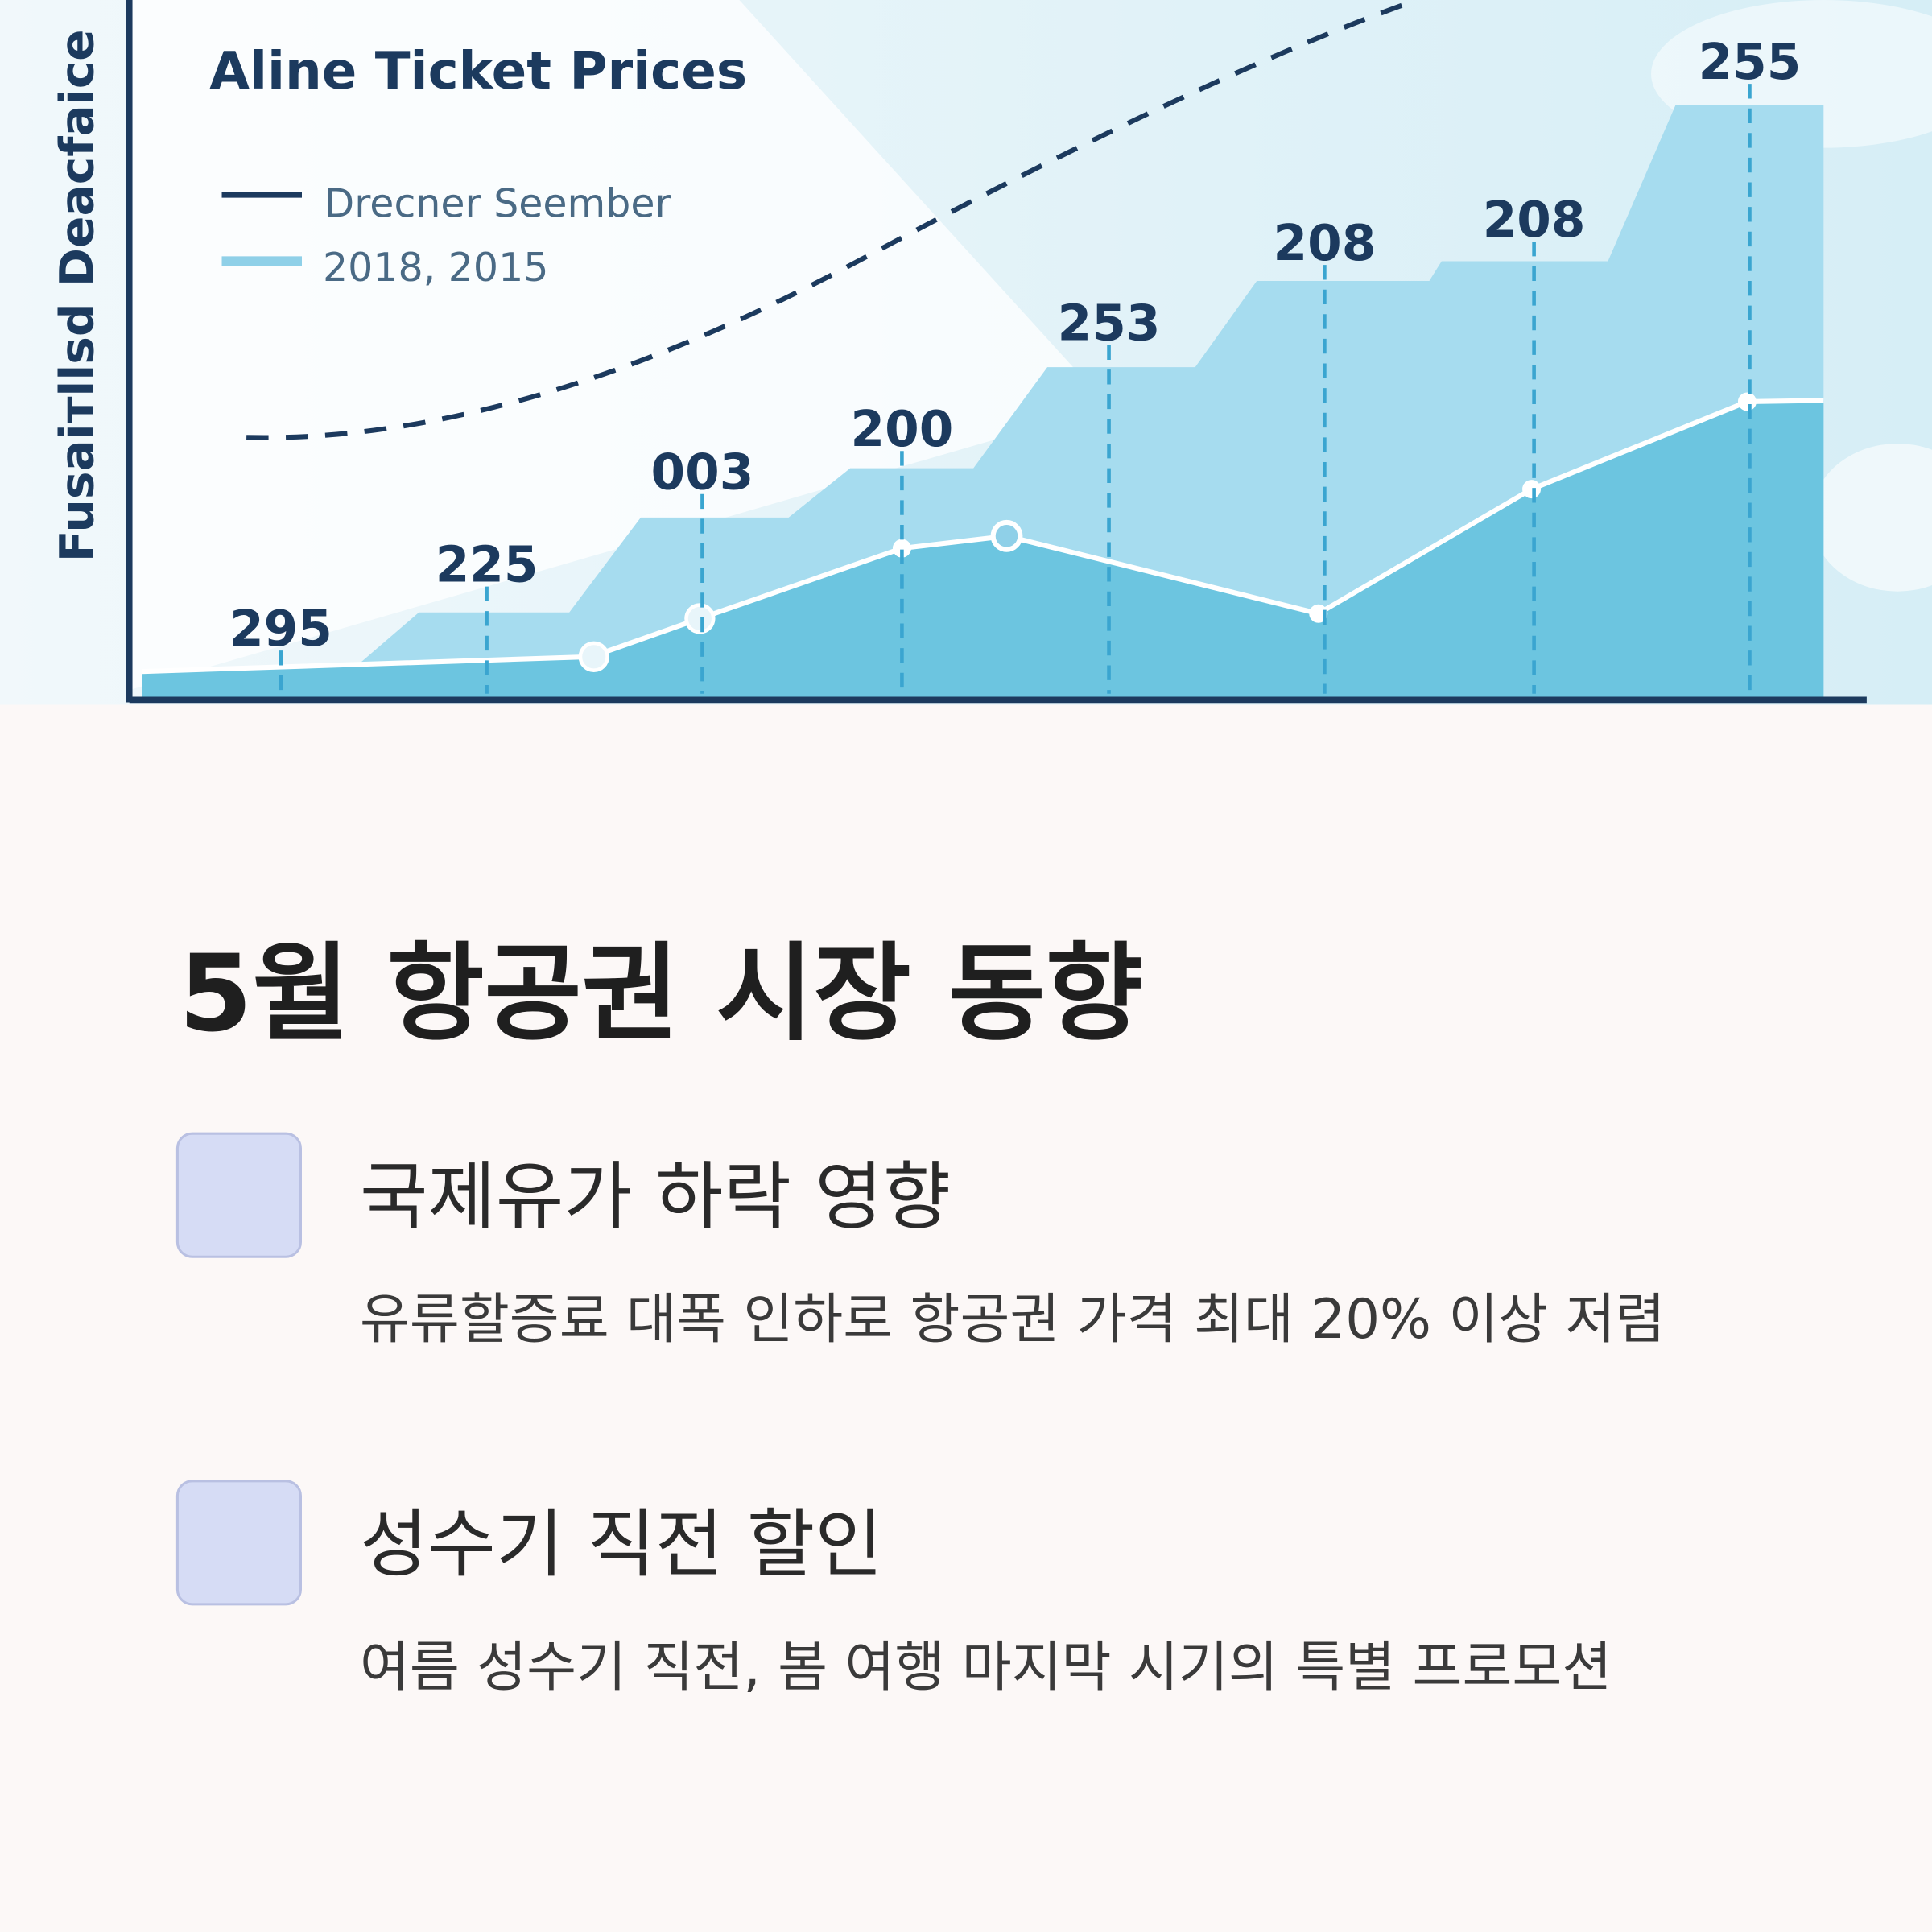 This screenshot has width=1932, height=1932. What do you see at coordinates (702, 473) in the screenshot?
I see `step-label: 003` at bounding box center [702, 473].